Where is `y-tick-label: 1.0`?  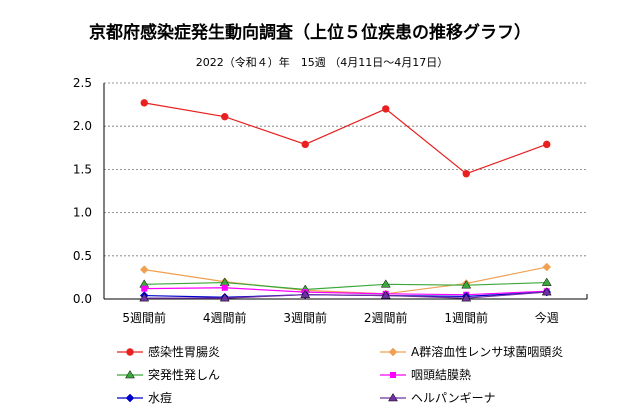 y-tick-label: 1.0 is located at coordinates (82, 213).